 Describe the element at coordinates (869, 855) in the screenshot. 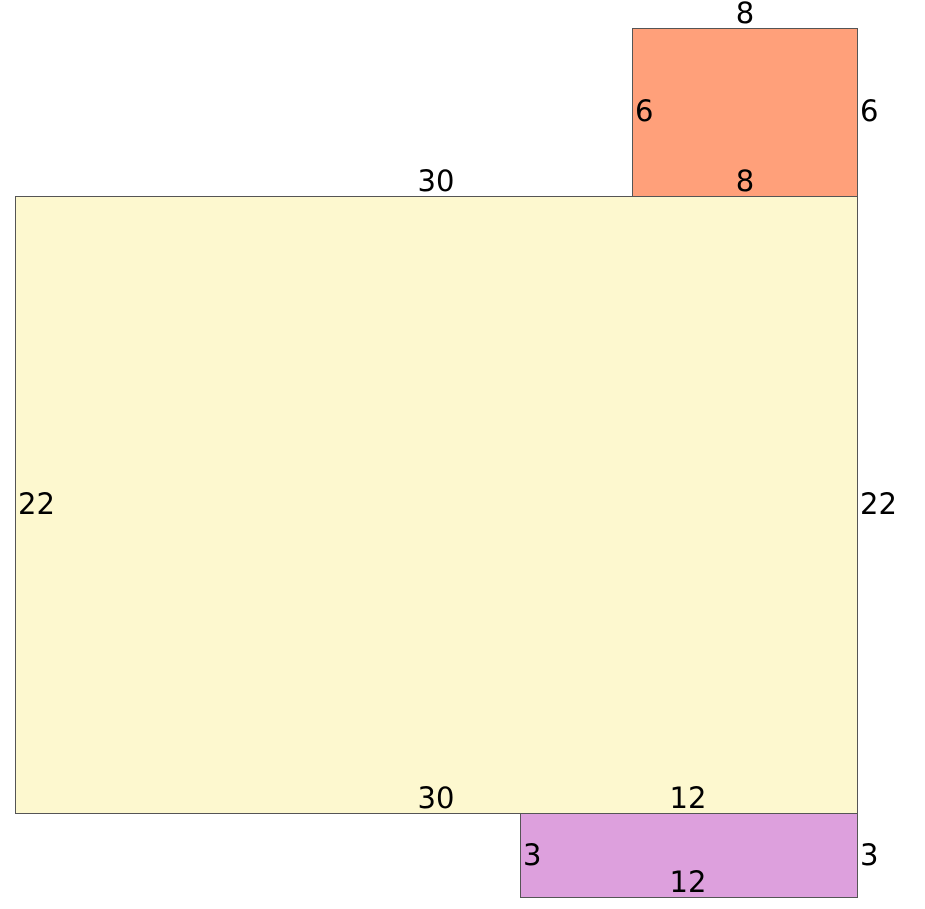

I see `bottom-rect-right-label: 3` at that location.